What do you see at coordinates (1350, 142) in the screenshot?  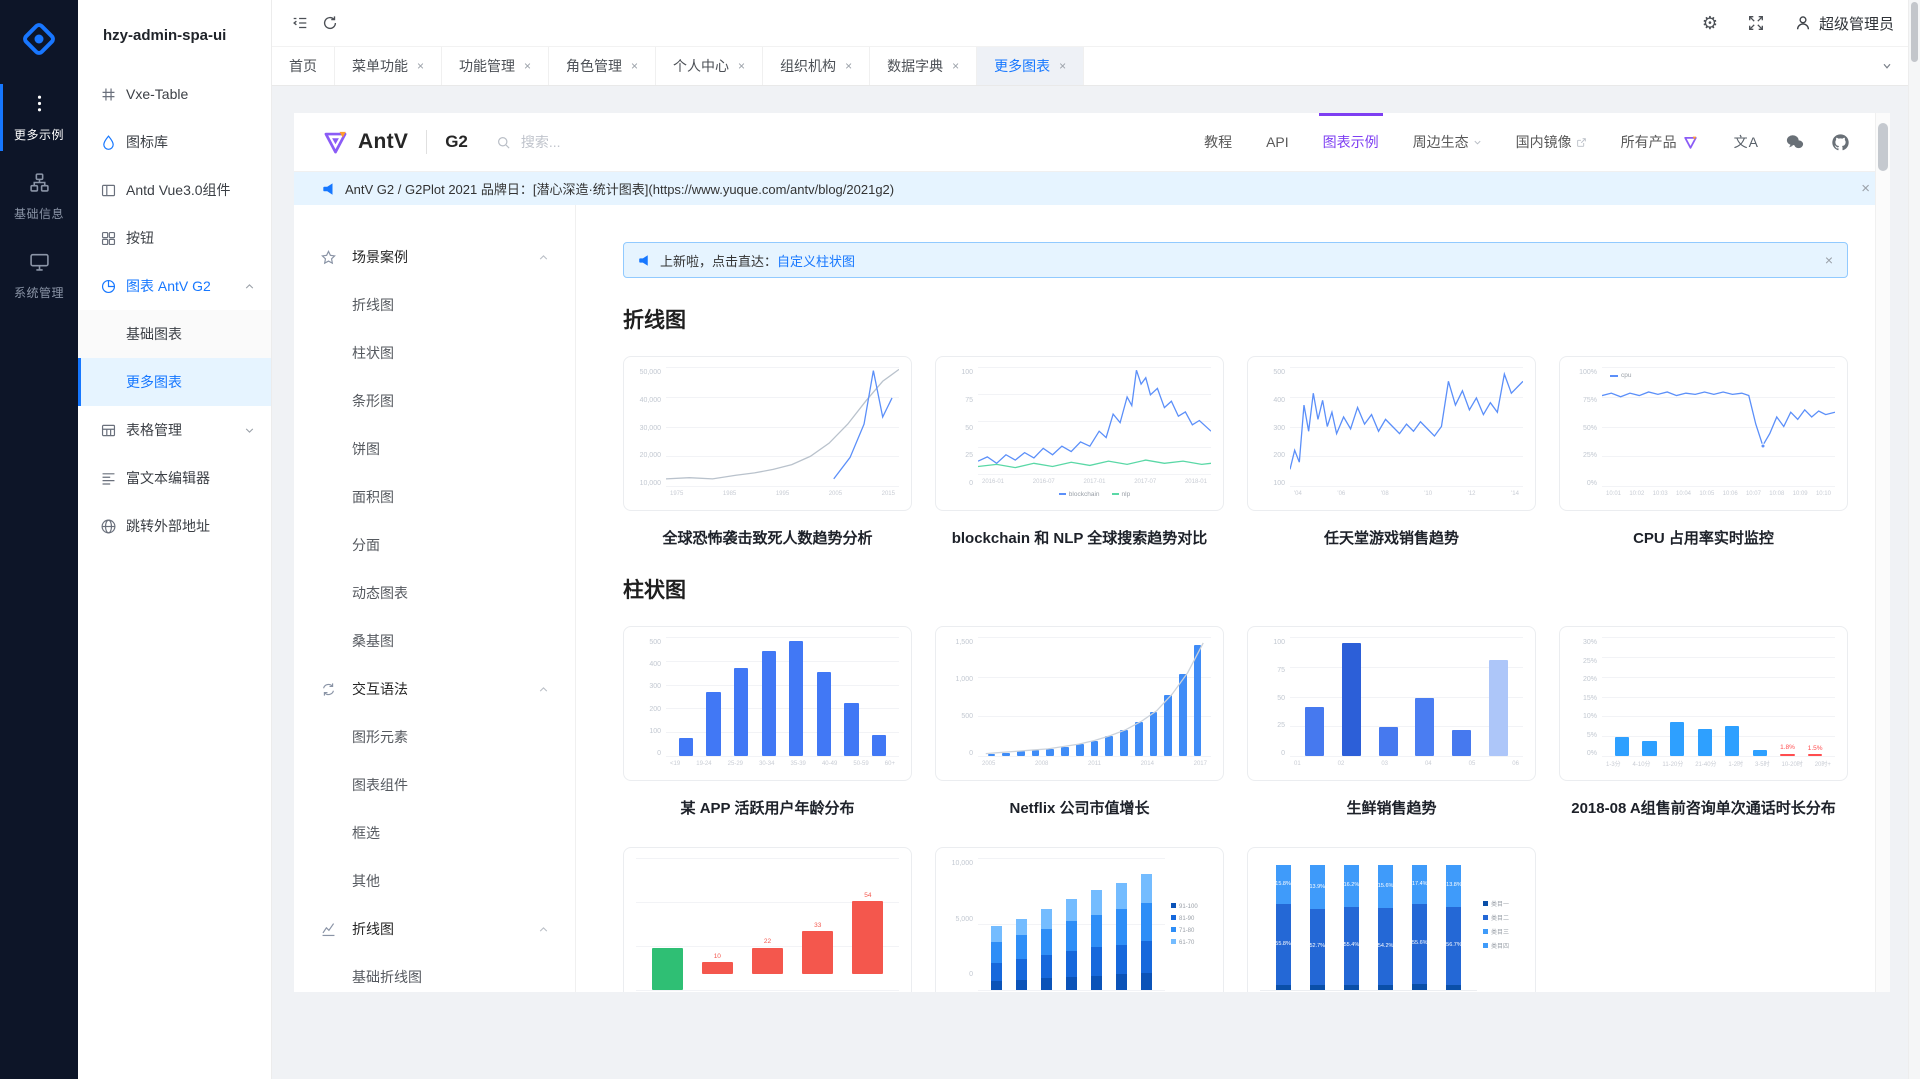 I see `antv-nav-examples: 图表示例` at bounding box center [1350, 142].